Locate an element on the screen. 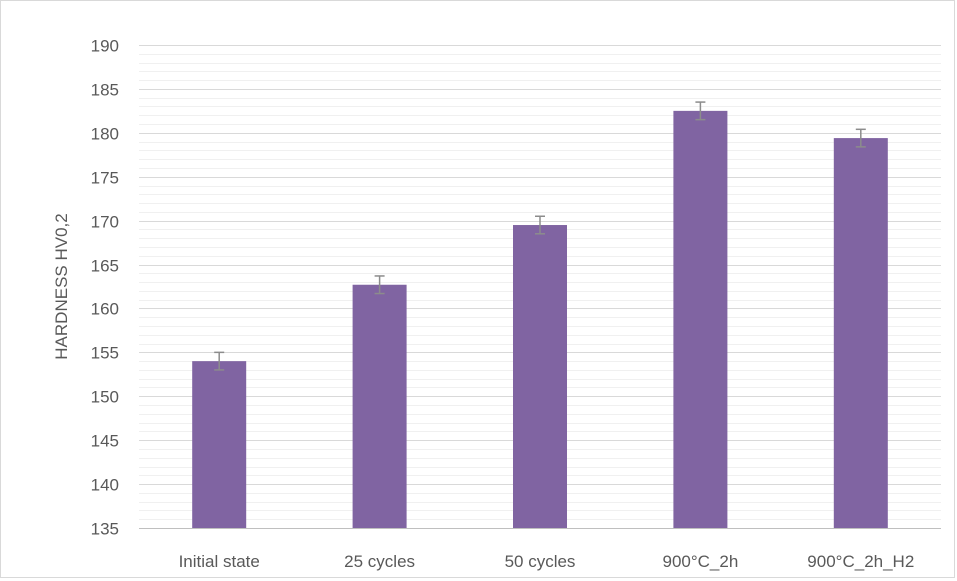 Image resolution: width=957 pixels, height=581 pixels. x-tick-label: 900°C_2h is located at coordinates (700, 561).